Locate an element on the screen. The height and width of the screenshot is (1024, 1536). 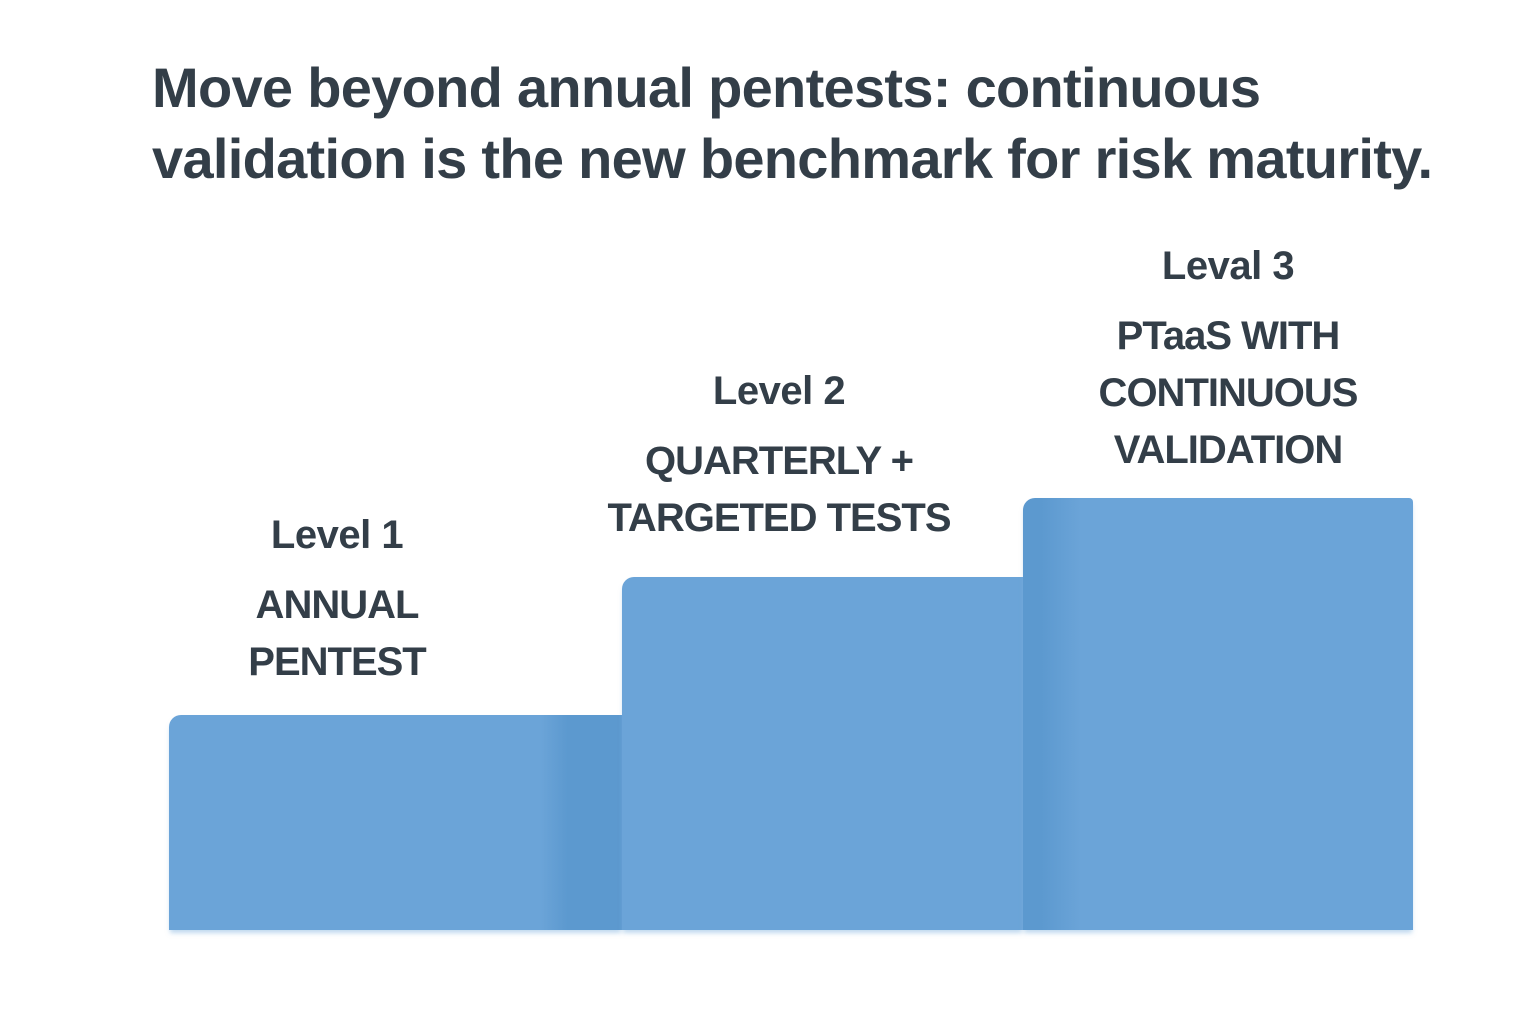
bar-label-level-2: Level 2 QUARTERLY + TARGETED TESTS is located at coordinates (779, 457).